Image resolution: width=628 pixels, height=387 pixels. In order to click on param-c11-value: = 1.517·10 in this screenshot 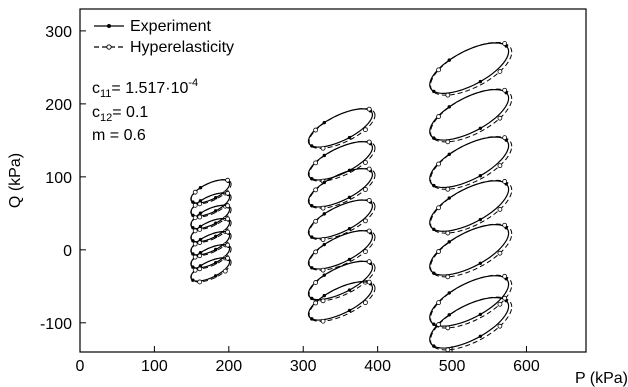, I will do `click(149, 88)`.